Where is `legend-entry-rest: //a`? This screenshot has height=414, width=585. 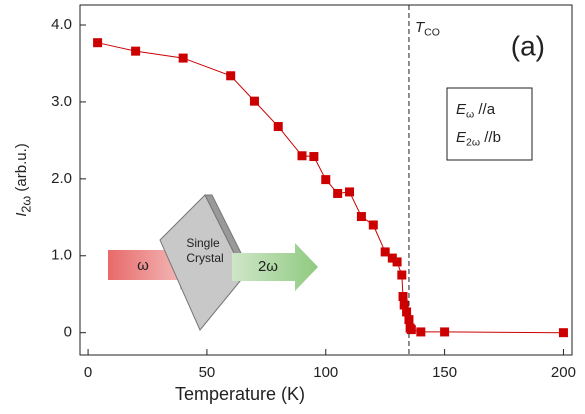 legend-entry-rest: //a is located at coordinates (485, 109).